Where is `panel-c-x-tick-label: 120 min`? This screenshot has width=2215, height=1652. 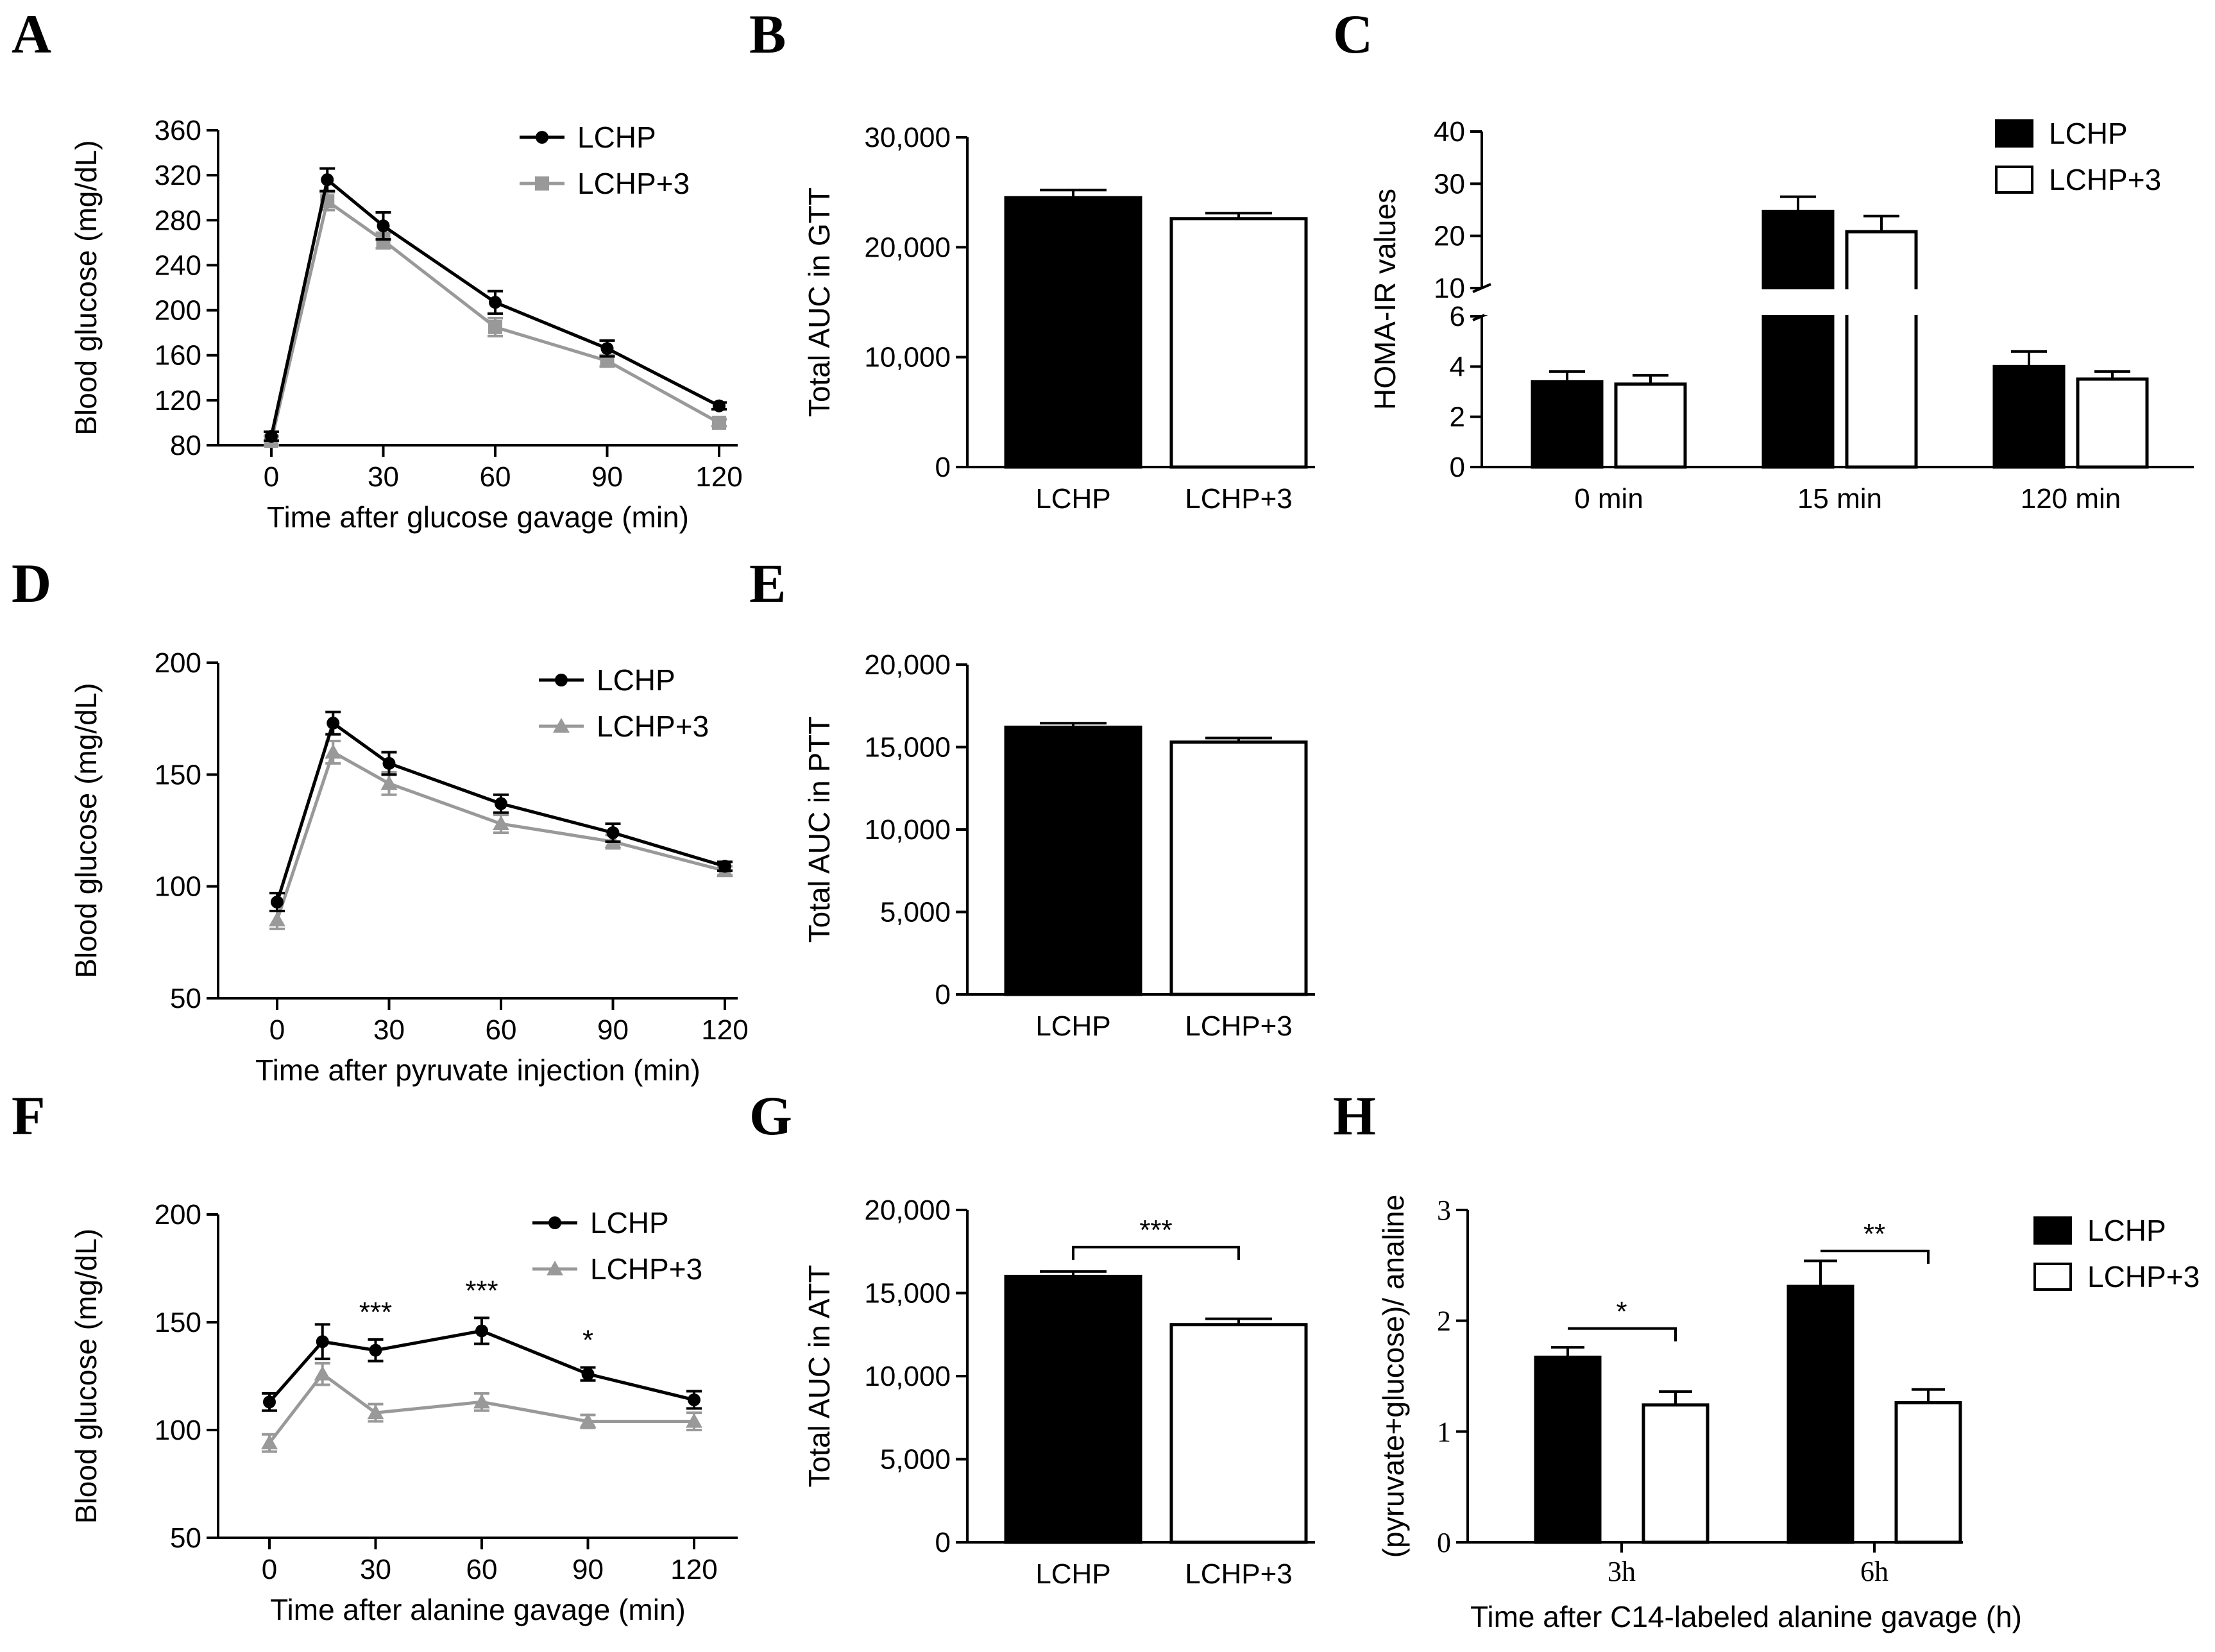 panel-c-x-tick-label: 120 min is located at coordinates (2071, 499).